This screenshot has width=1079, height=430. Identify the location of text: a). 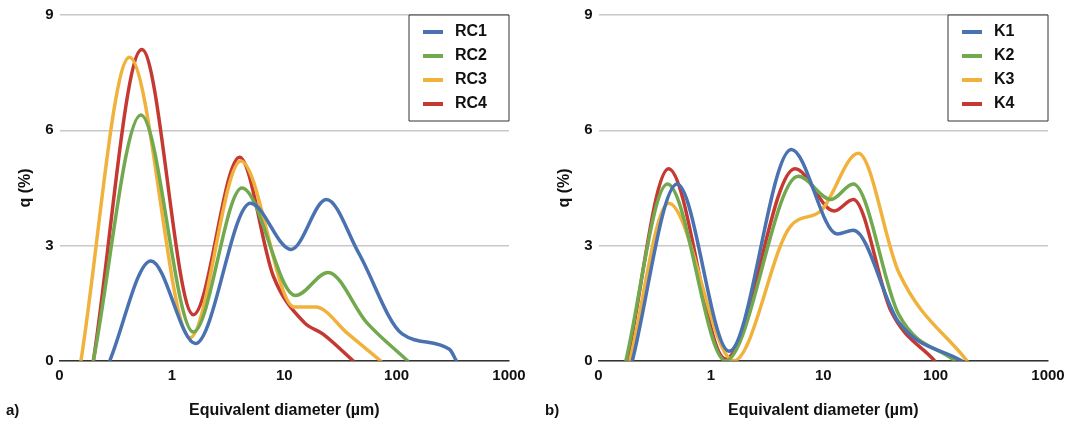
(13, 409).